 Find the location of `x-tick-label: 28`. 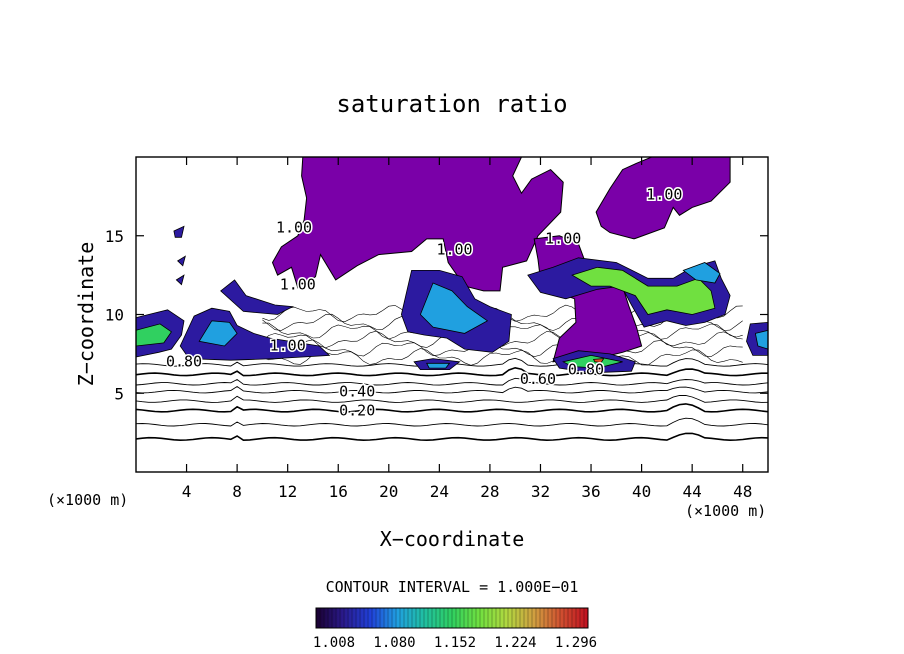

x-tick-label: 28 is located at coordinates (489, 491).